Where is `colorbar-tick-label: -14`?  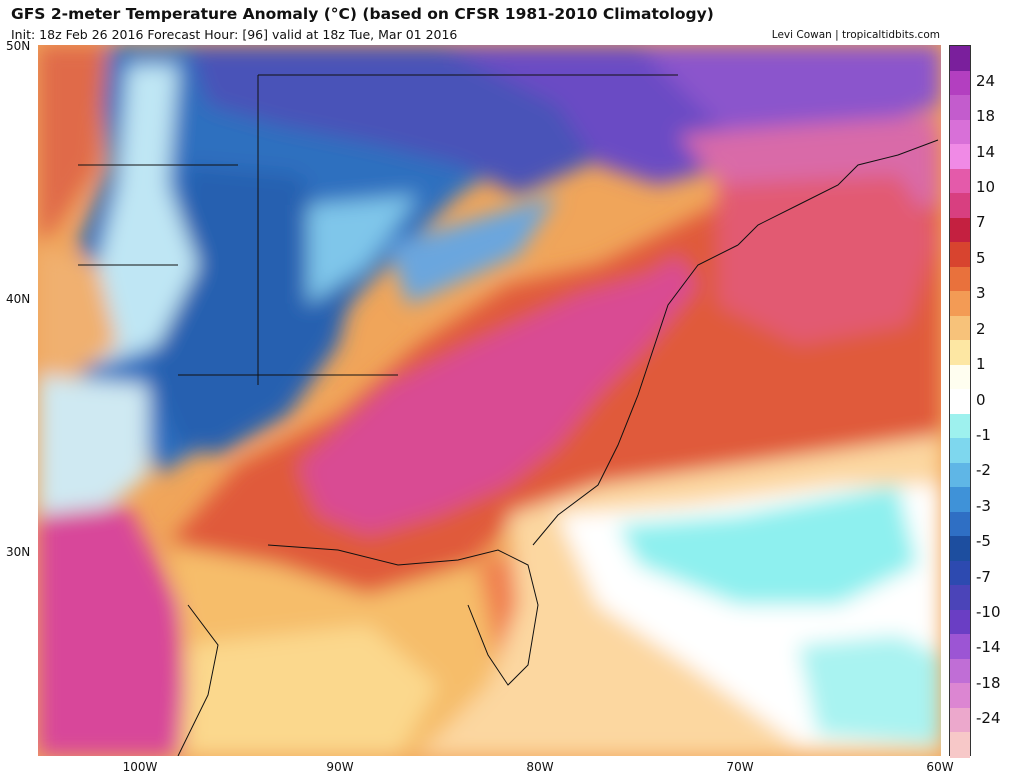
colorbar-tick-label: -14 is located at coordinates (988, 647).